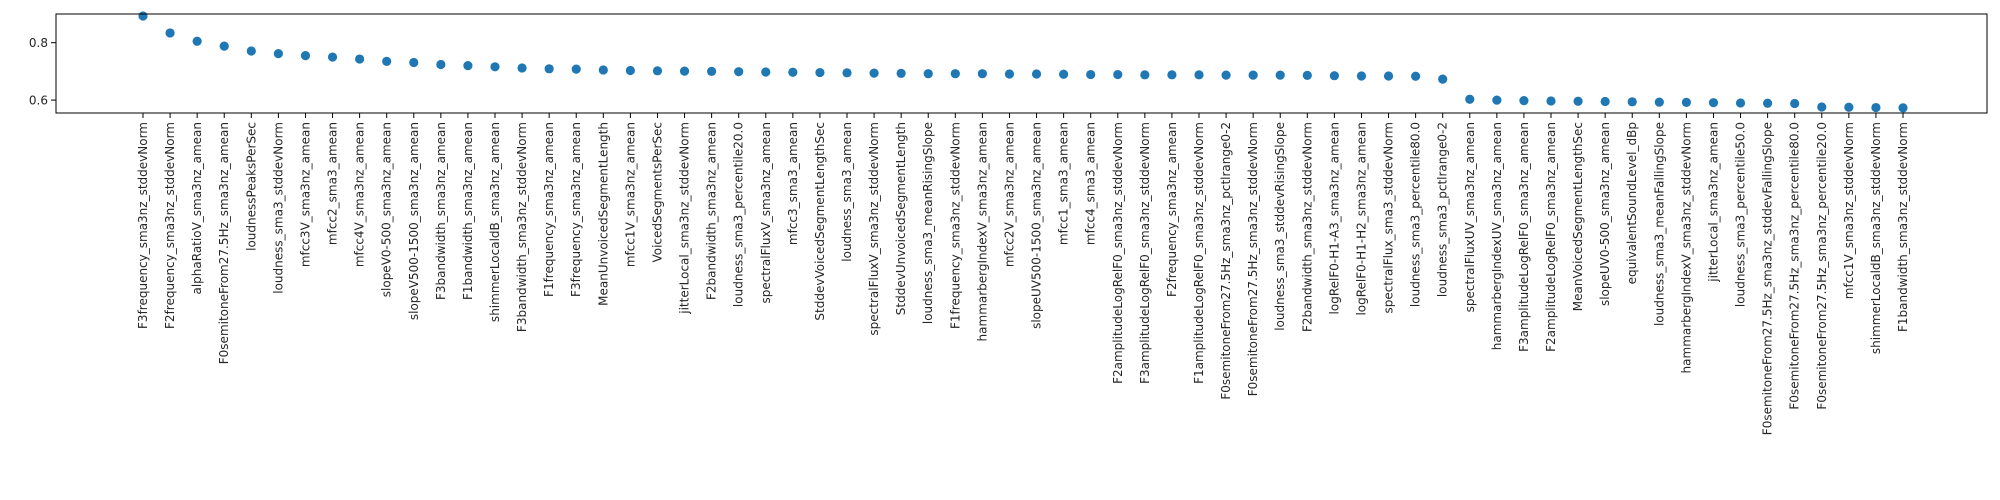  What do you see at coordinates (576, 209) in the screenshot?
I see `x-tick-label: F3frequency_sma3nz_amean` at bounding box center [576, 209].